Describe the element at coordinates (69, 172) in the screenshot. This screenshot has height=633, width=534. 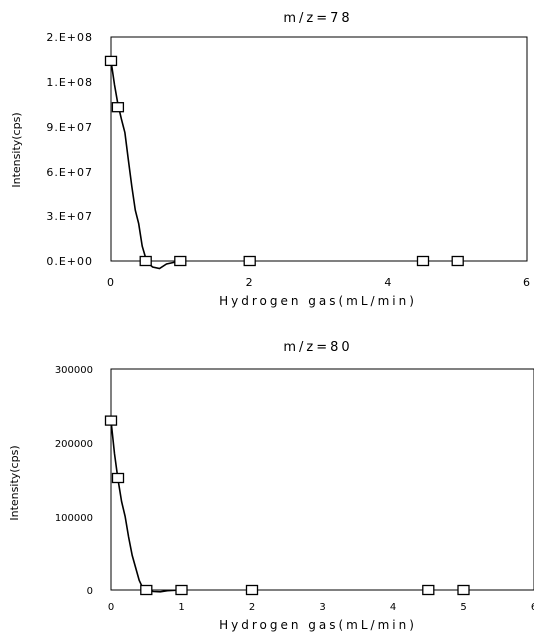
I see `chart-1-y-tick-label: 6.E+07` at that location.